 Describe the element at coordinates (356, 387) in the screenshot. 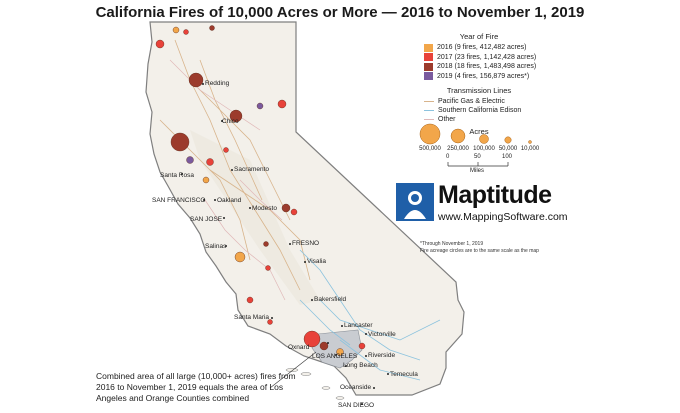

I see `city-label-oceanside: Oceanside` at that location.